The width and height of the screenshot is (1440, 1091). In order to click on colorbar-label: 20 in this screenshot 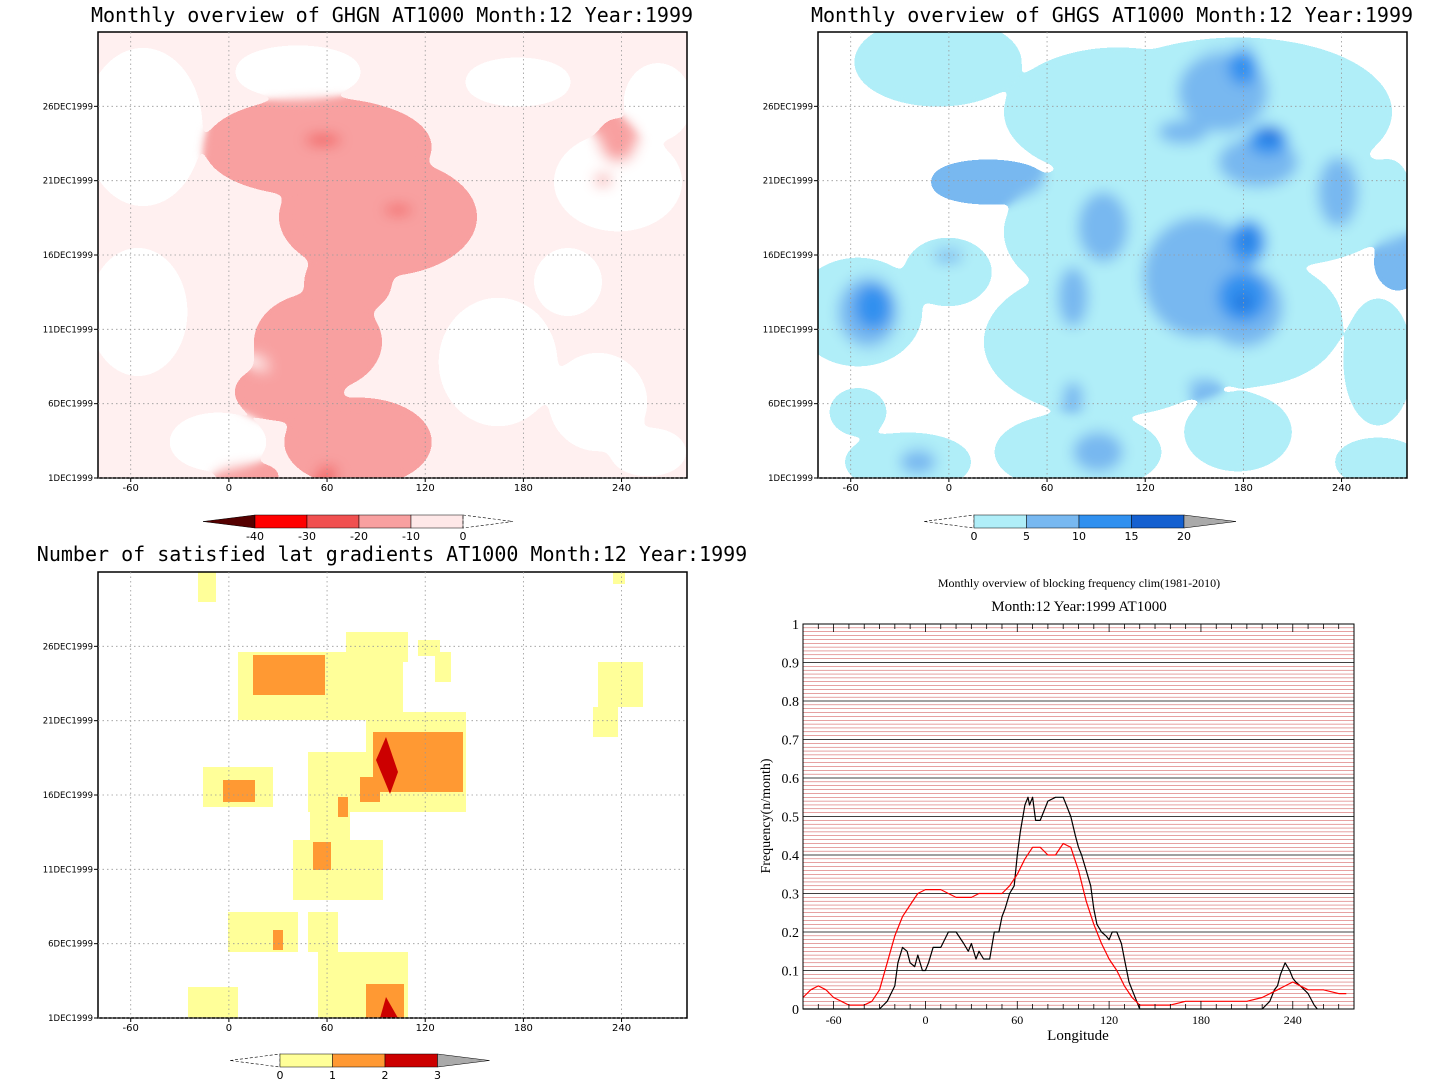, I will do `click(1184, 536)`.